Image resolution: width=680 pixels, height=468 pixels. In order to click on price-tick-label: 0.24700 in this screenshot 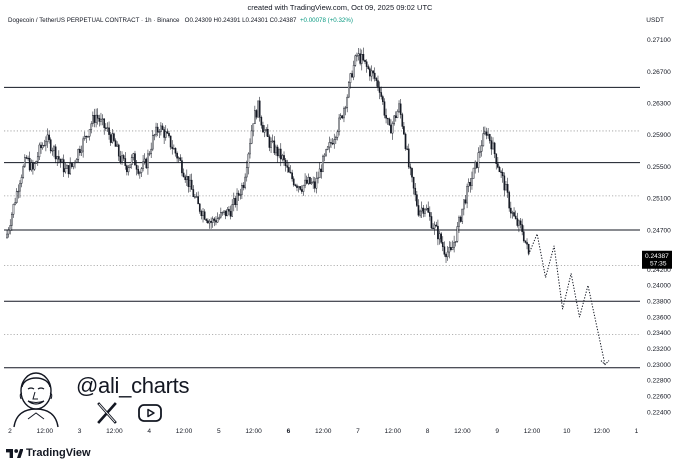, I will do `click(659, 230)`.